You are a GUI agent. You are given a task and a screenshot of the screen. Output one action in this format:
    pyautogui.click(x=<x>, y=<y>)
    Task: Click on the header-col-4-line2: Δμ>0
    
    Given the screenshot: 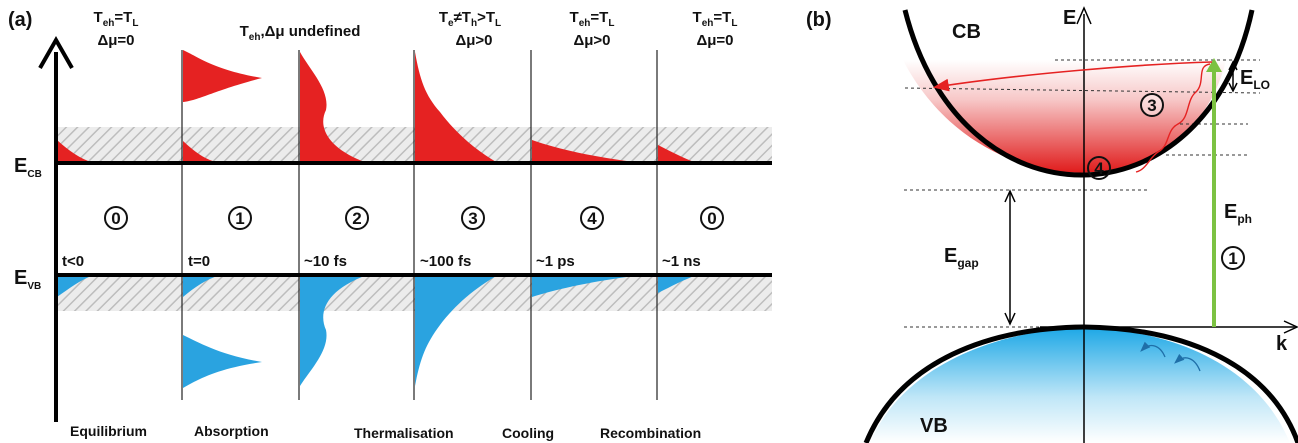 What is the action you would take?
    pyautogui.click(x=591, y=40)
    